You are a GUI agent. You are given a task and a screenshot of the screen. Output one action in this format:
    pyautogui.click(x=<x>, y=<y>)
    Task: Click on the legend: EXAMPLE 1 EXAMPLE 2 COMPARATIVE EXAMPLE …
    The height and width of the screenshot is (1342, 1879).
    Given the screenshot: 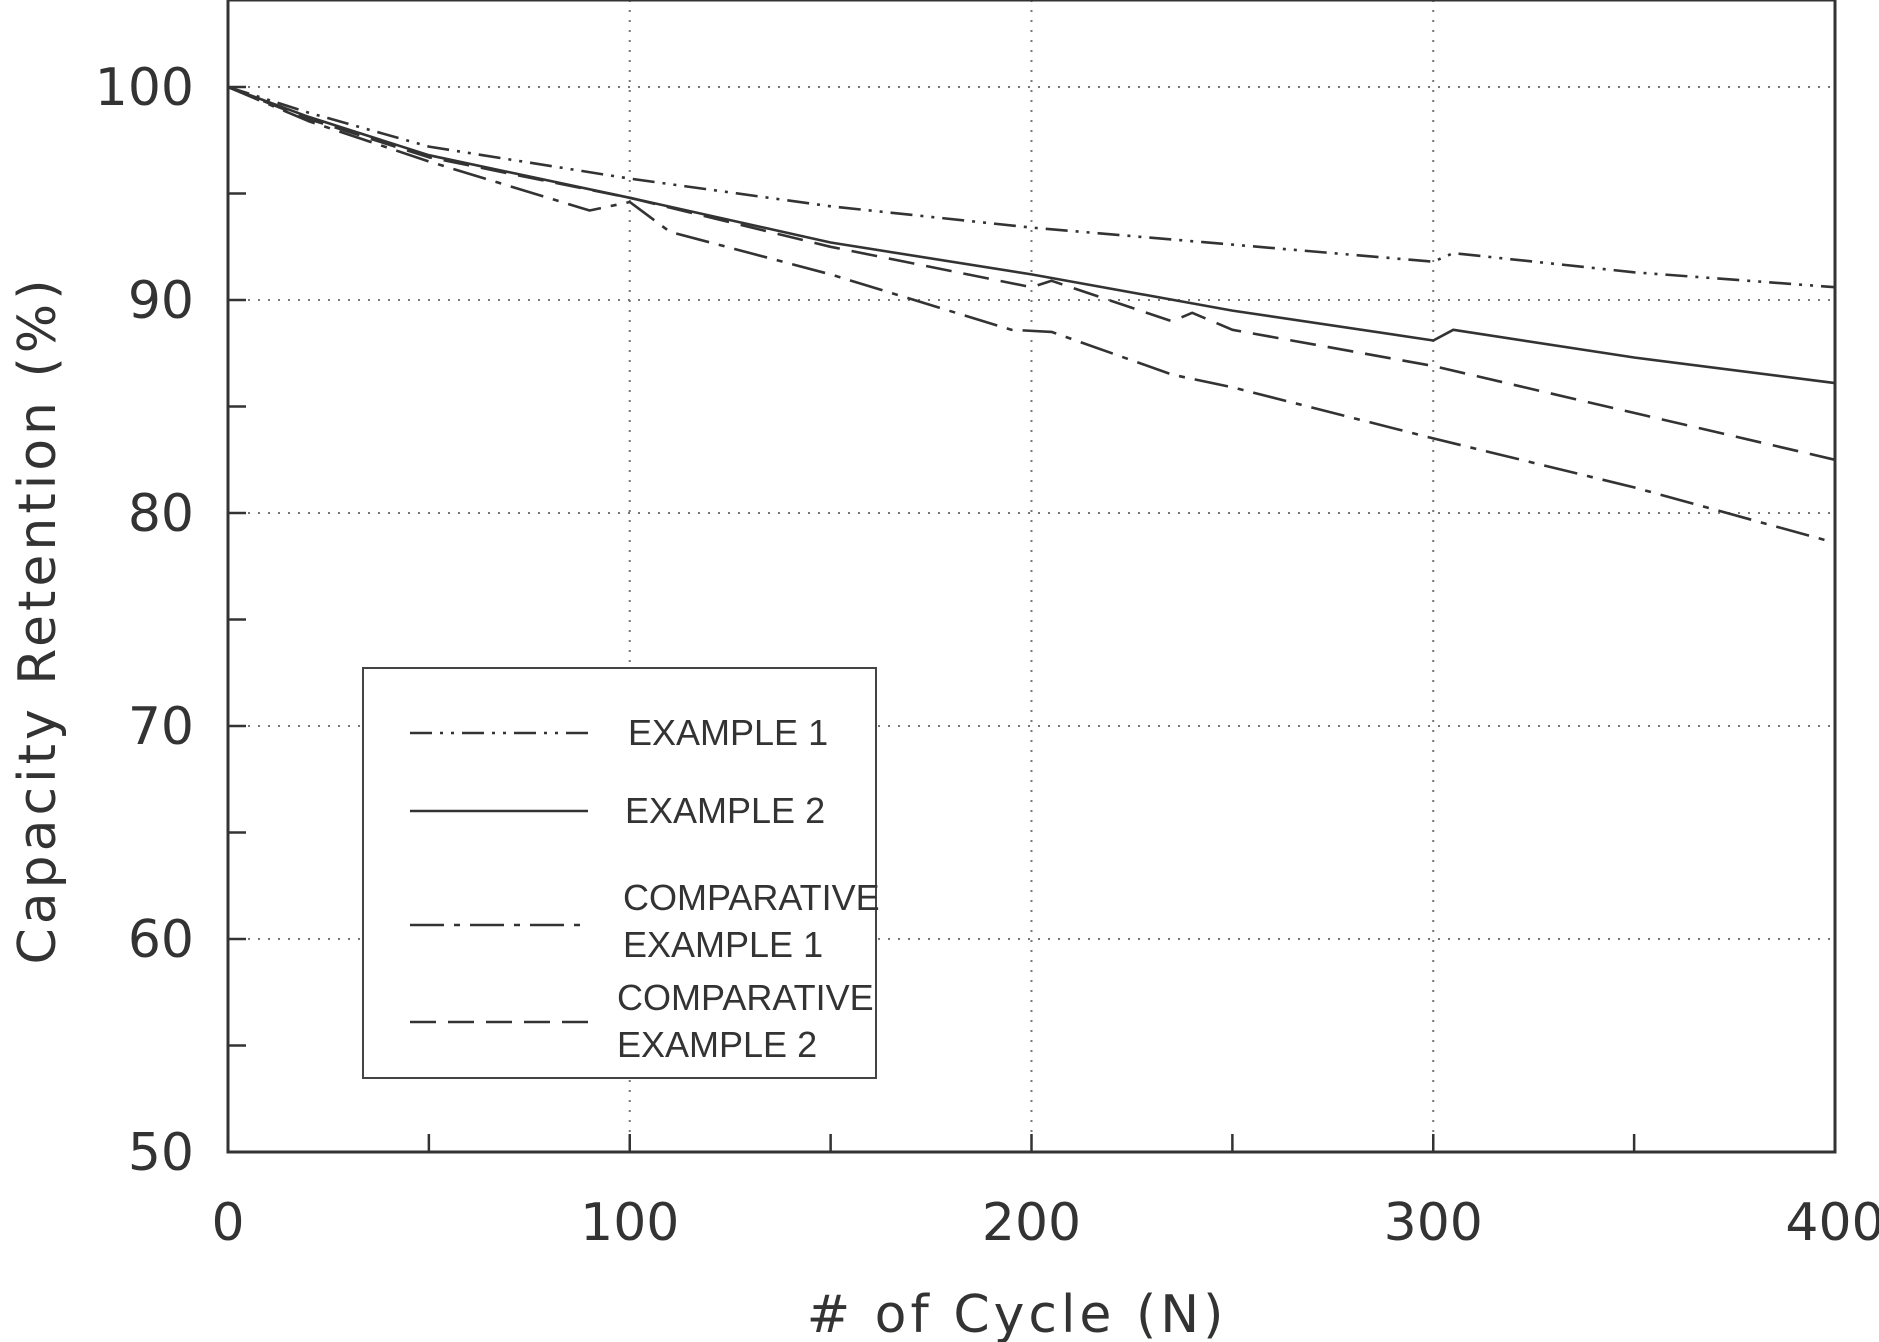 What is the action you would take?
    pyautogui.click(x=621, y=873)
    